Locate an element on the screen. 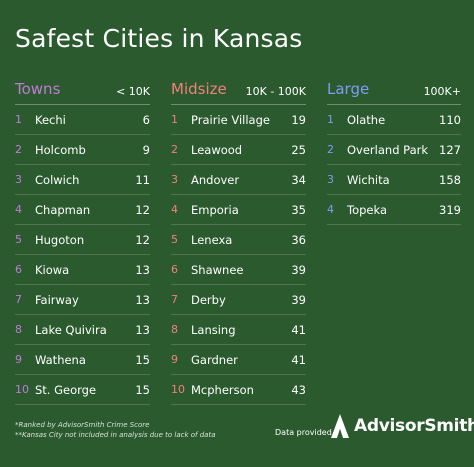 The height and width of the screenshot is (467, 474). city-name: Kiowa is located at coordinates (52, 269).